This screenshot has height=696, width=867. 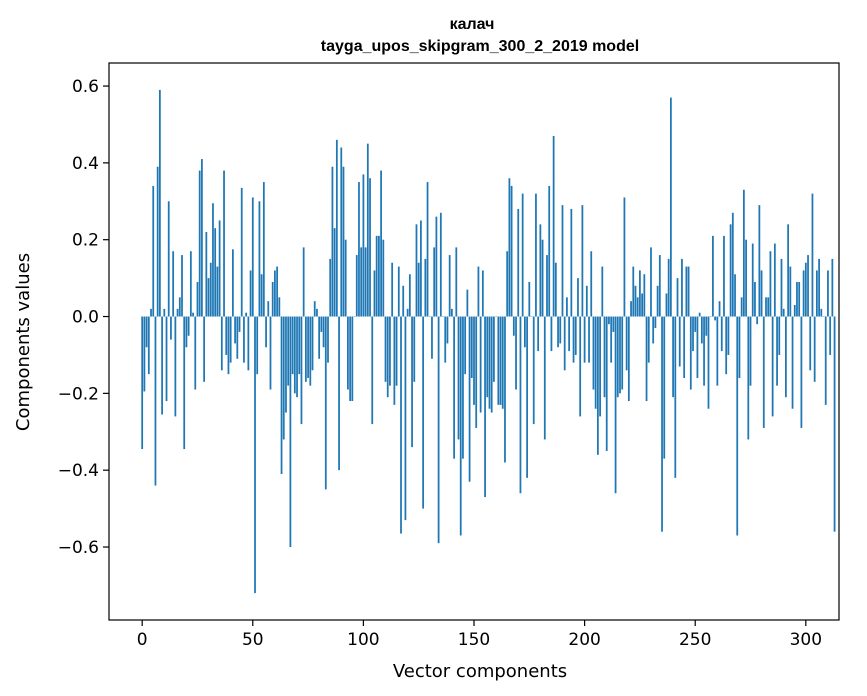 I want to click on y-tick-label: 0.4, so click(x=85, y=164).